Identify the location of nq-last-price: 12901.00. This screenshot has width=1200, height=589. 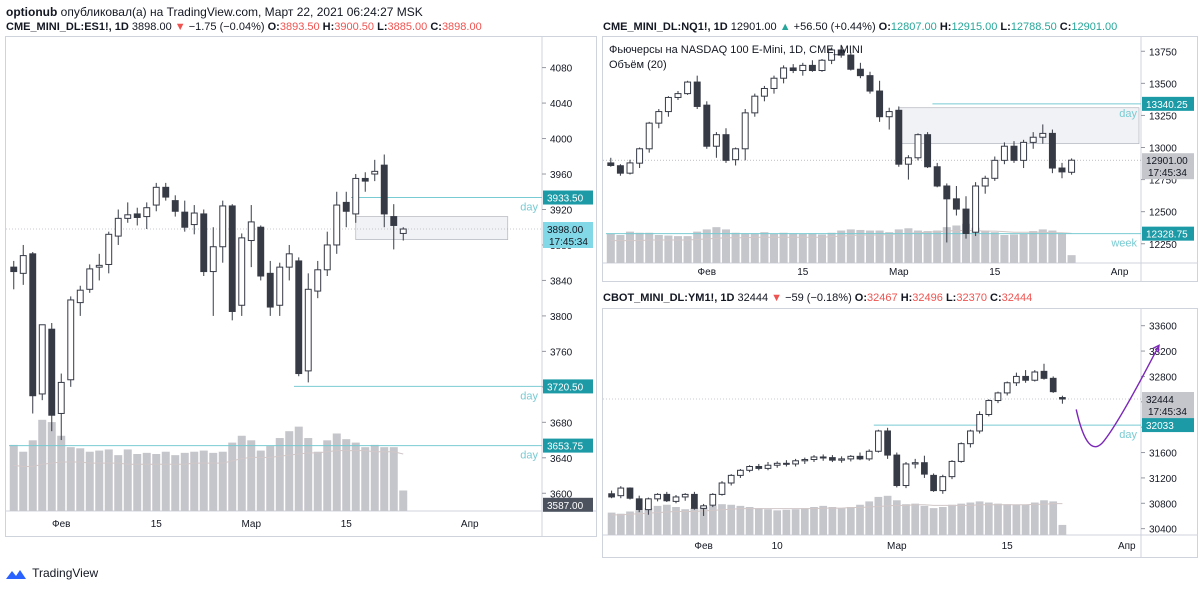
(753, 27).